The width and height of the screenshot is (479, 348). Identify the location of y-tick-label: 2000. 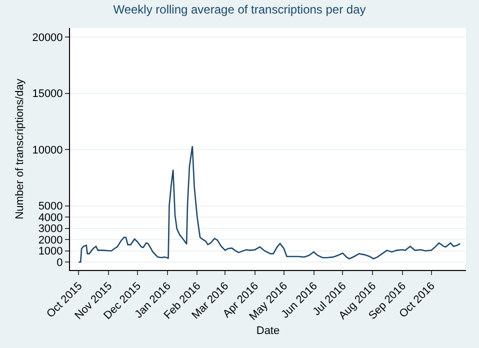
(50, 240).